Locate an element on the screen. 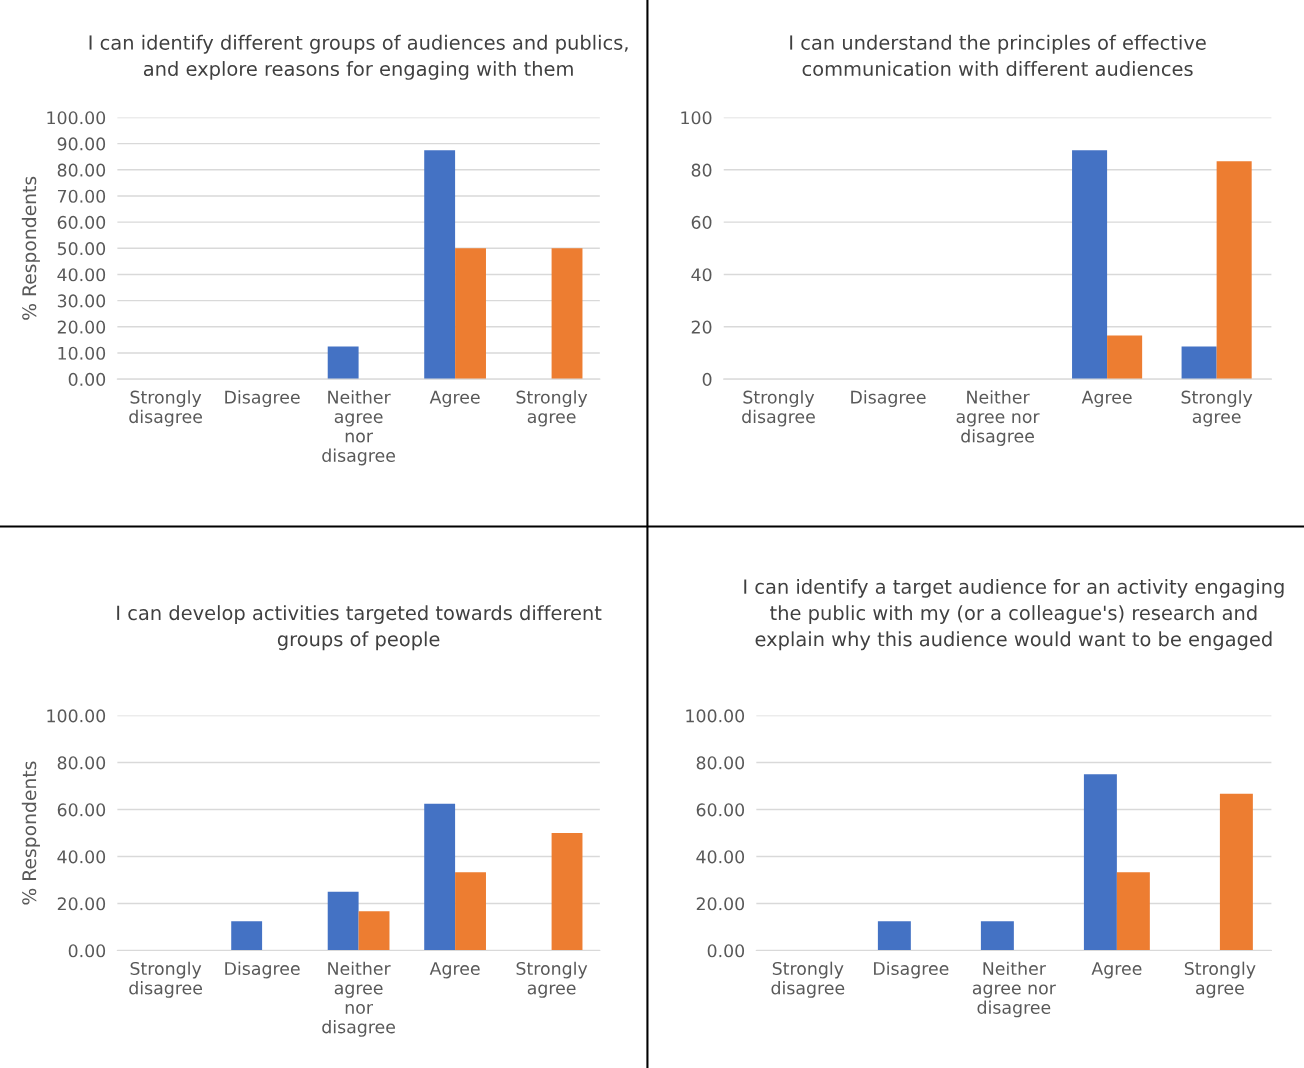  chart-title: I can develop activities targeted towards different groups of people is located at coordinates (359, 628).